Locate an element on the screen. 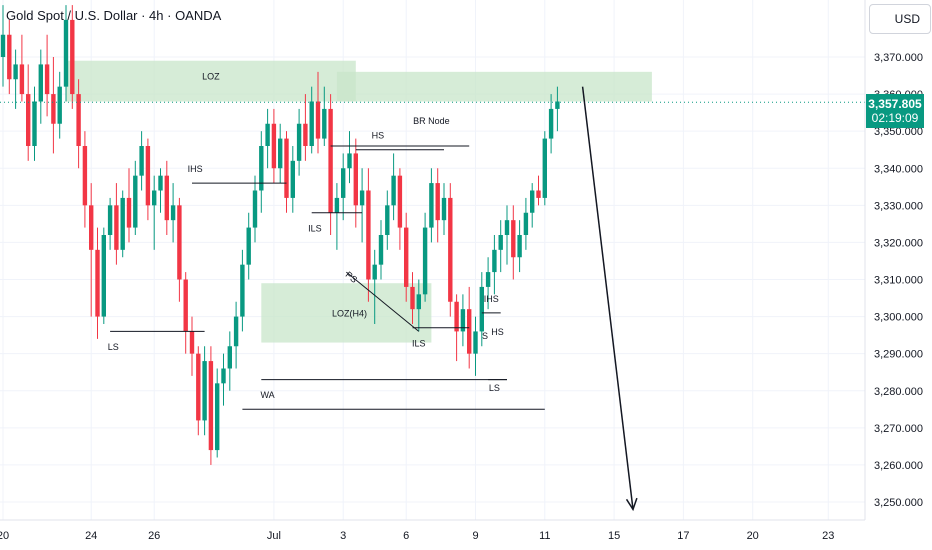  price-axis-label: 3,250.000 is located at coordinates (898, 503).